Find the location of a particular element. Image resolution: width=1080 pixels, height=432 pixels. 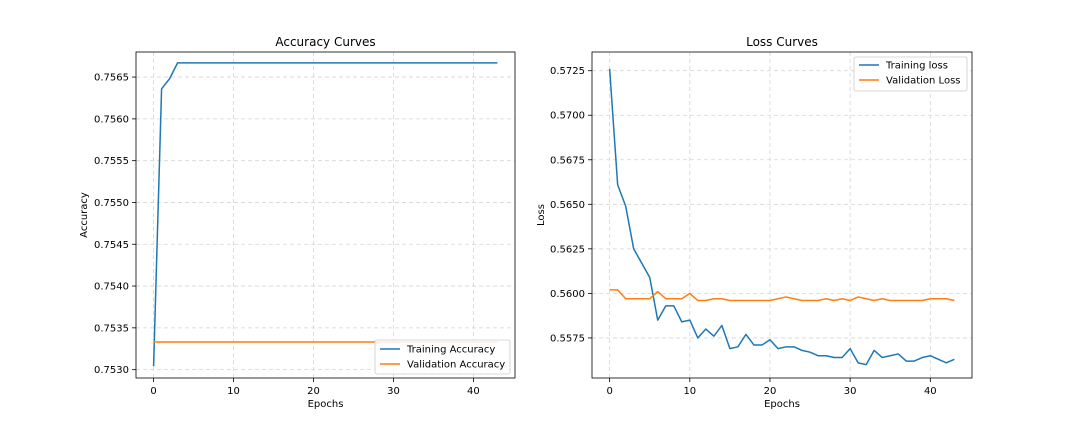

accuracy-legend: Training Accuracy Validation Accuracy is located at coordinates (442, 357).